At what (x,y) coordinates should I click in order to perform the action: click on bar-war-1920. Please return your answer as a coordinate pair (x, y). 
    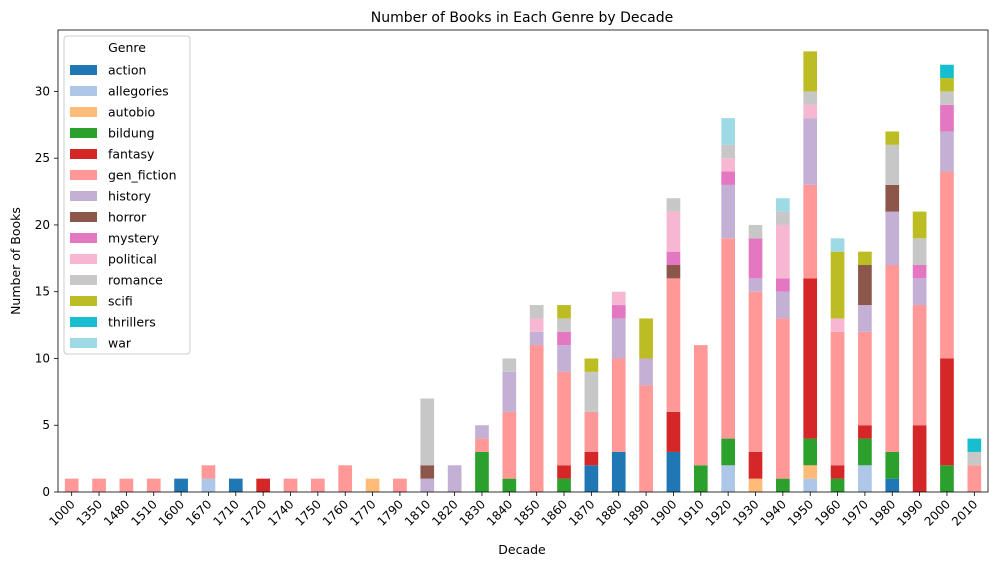
    Looking at the image, I should click on (728, 131).